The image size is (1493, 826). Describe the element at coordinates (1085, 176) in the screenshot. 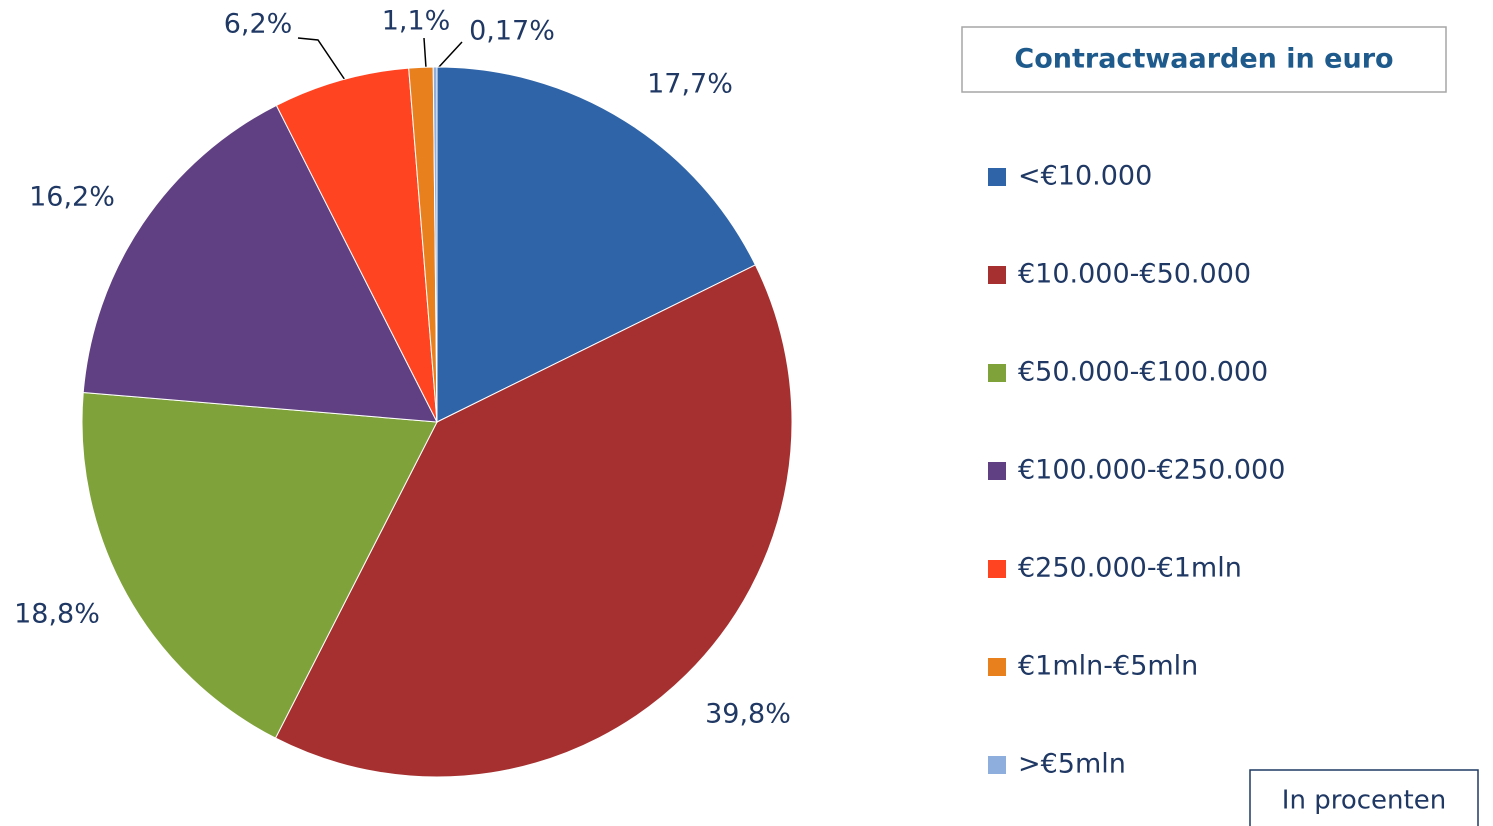

I see `legend-label: <€10.000` at that location.